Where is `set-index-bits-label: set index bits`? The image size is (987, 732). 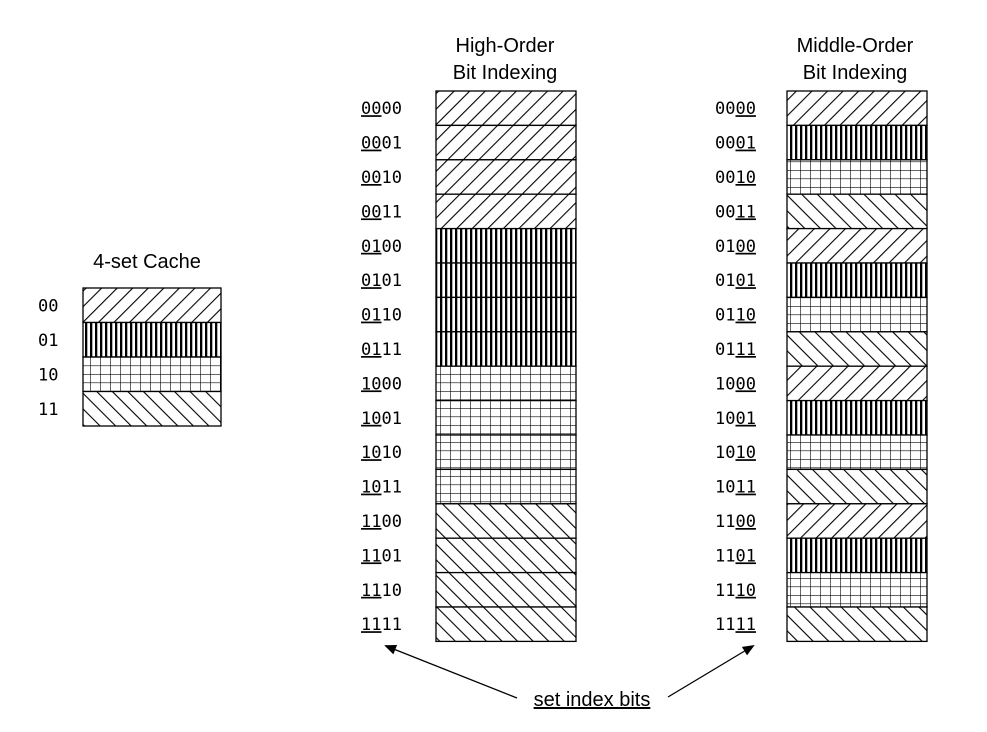 set-index-bits-label: set index bits is located at coordinates (592, 700).